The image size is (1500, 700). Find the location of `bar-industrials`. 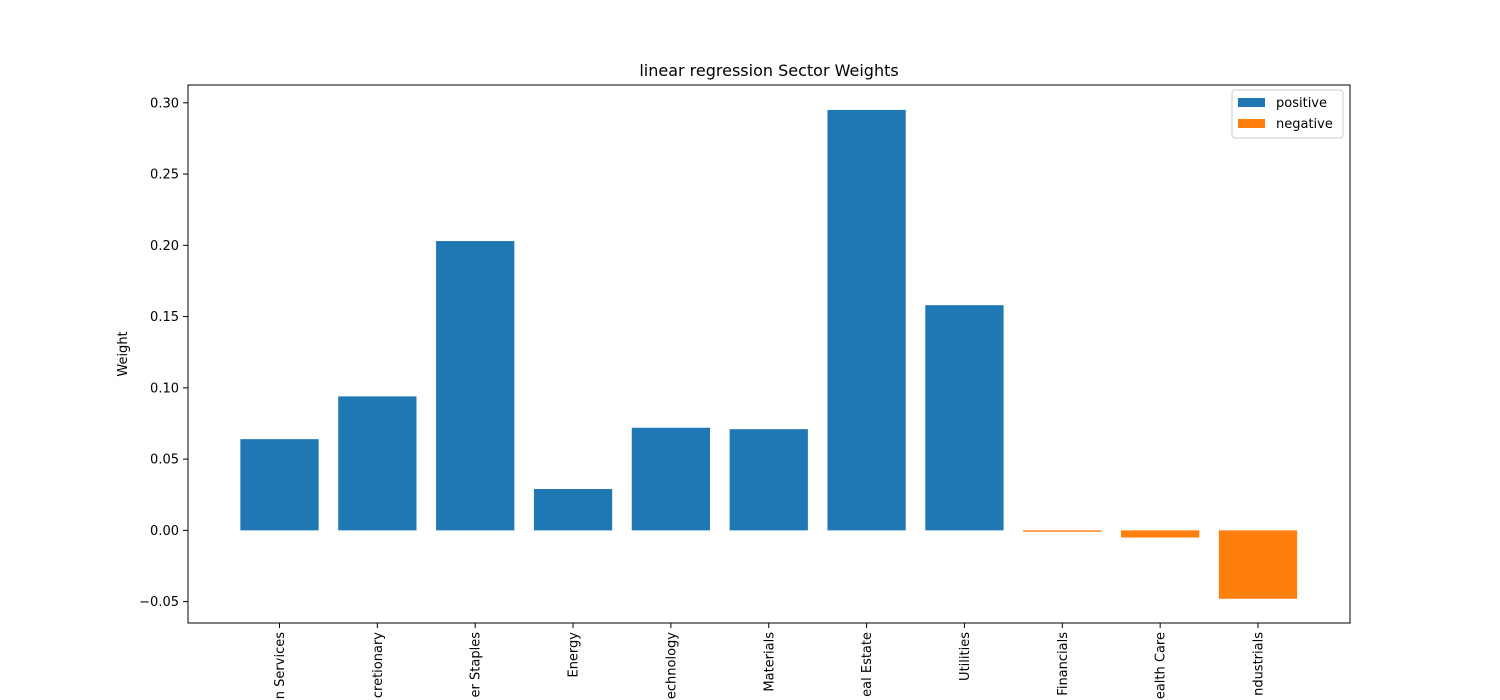

bar-industrials is located at coordinates (1258, 564).